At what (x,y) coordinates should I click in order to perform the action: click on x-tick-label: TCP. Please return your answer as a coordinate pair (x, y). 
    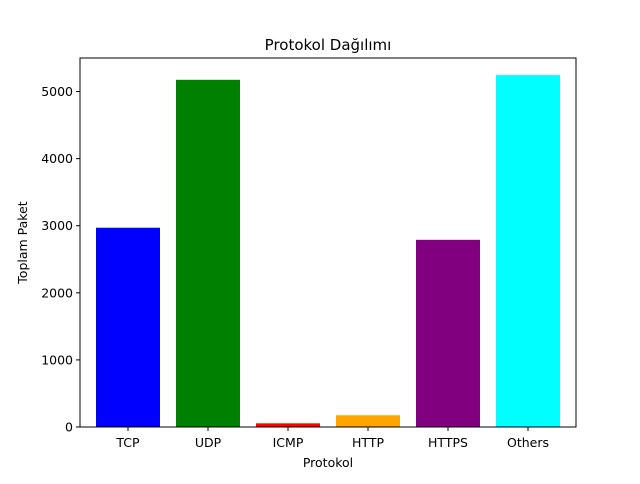
    Looking at the image, I should click on (127, 442).